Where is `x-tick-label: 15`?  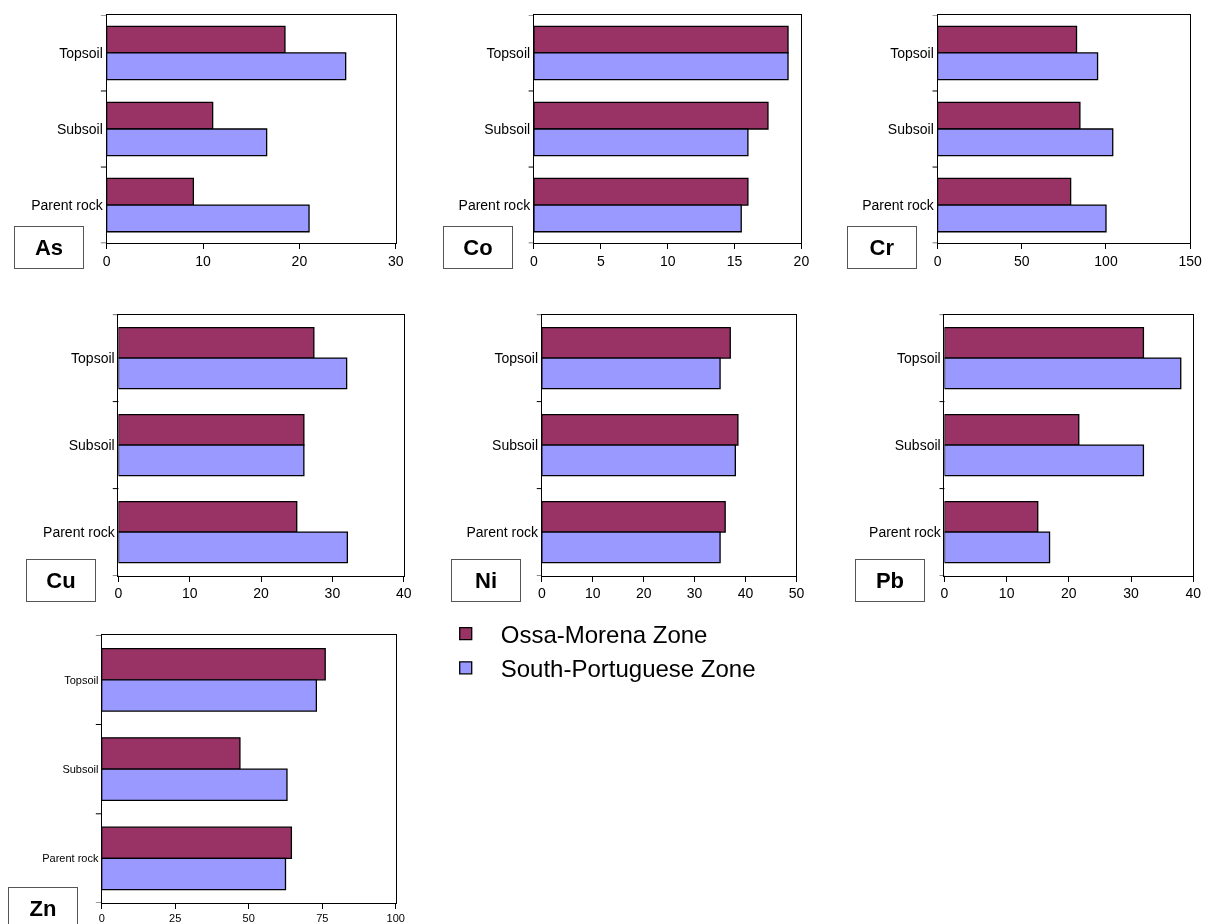 x-tick-label: 15 is located at coordinates (734, 260).